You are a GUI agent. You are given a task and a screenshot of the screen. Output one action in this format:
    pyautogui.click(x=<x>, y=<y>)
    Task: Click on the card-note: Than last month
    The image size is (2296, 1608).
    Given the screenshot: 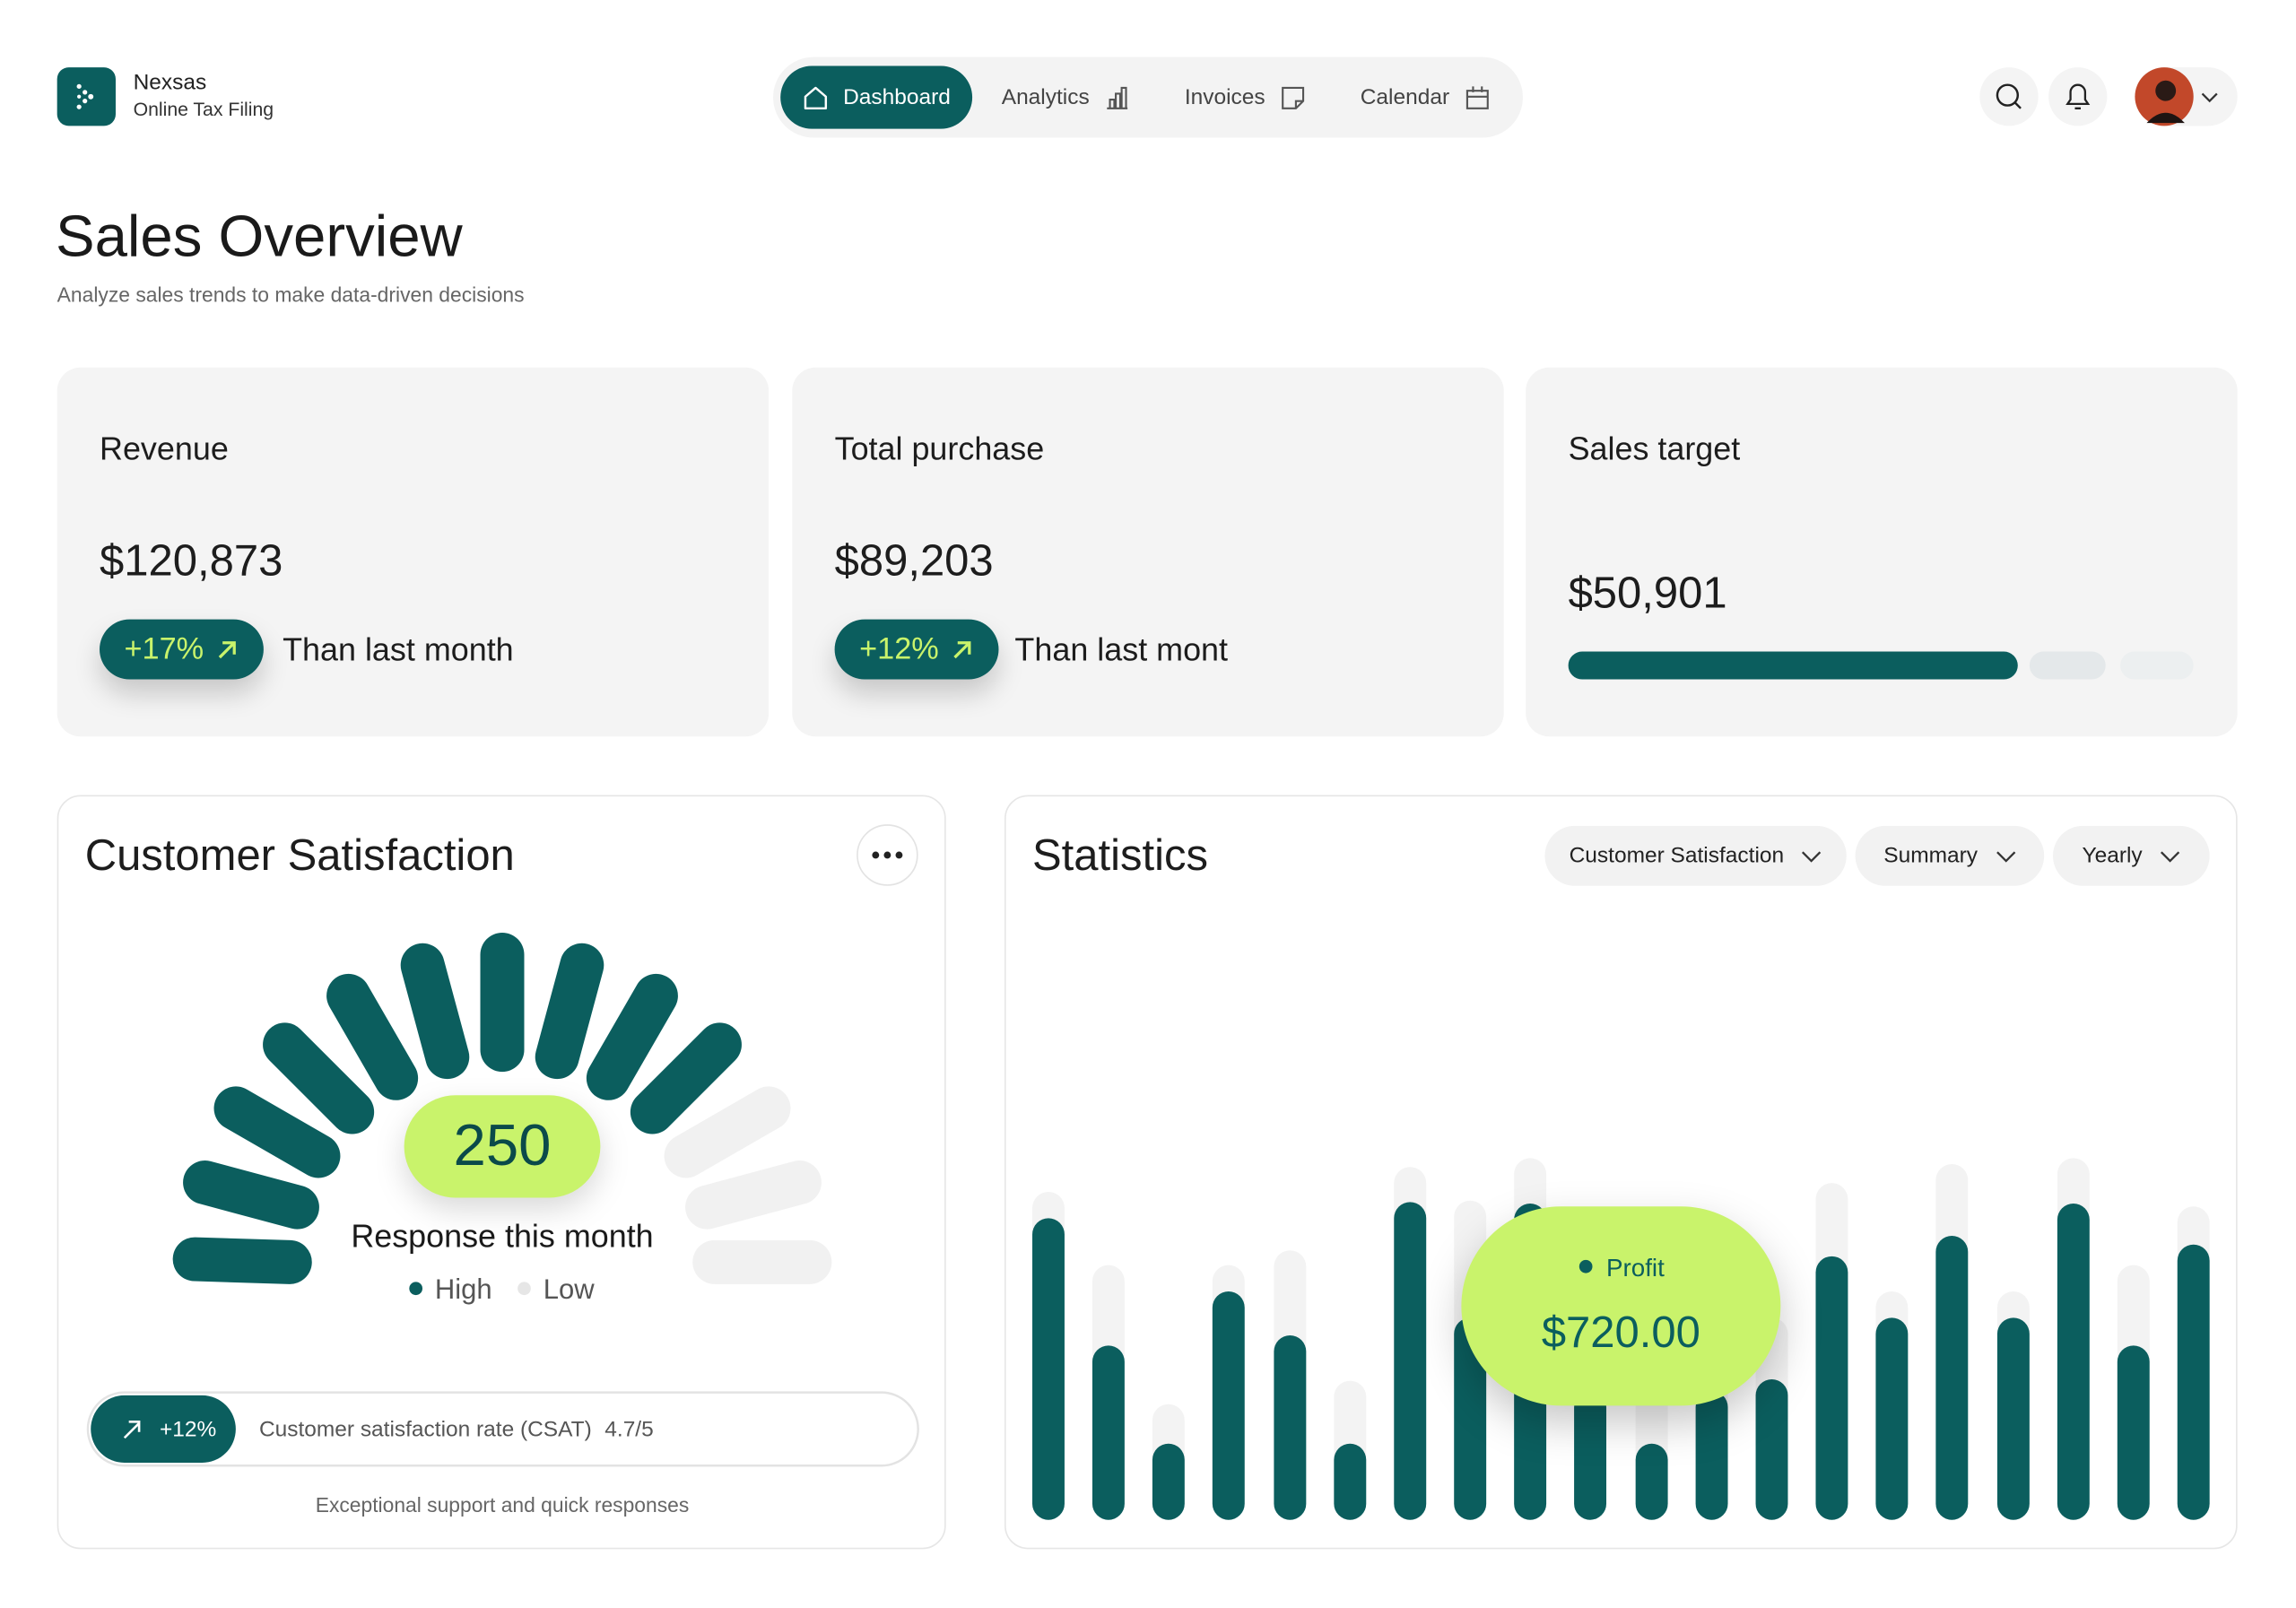 What is the action you would take?
    pyautogui.click(x=398, y=649)
    